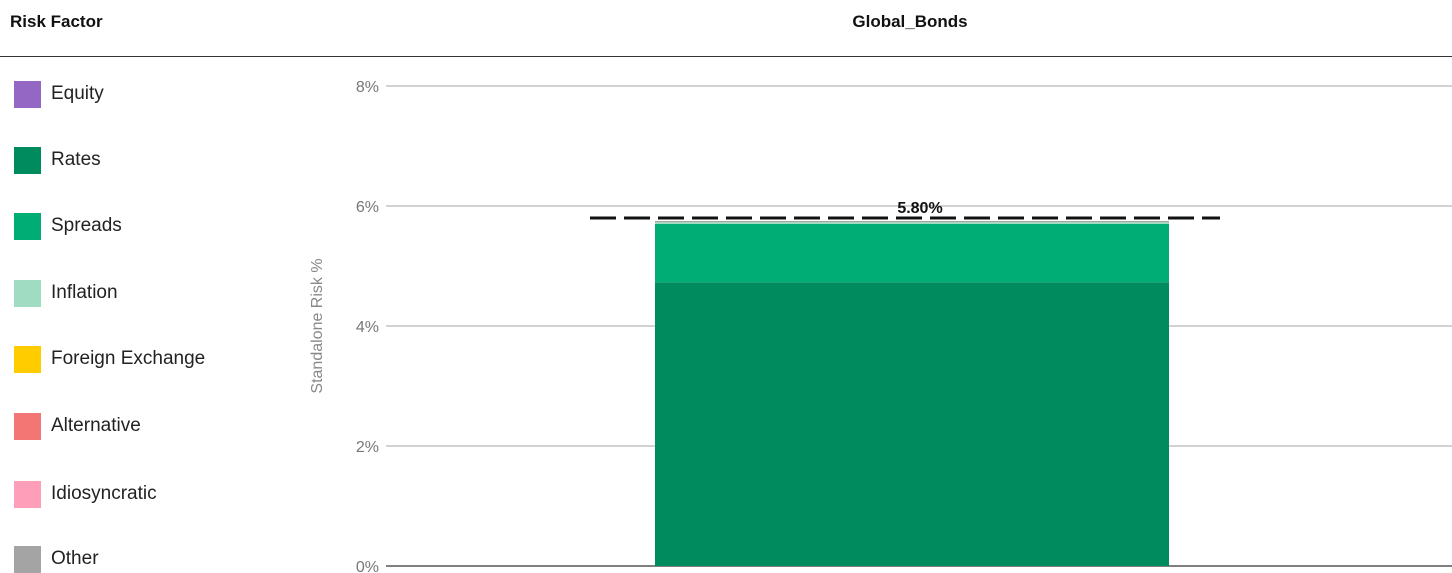 The width and height of the screenshot is (1452, 573). I want to click on legend-swatch-inflation, so click(27, 293).